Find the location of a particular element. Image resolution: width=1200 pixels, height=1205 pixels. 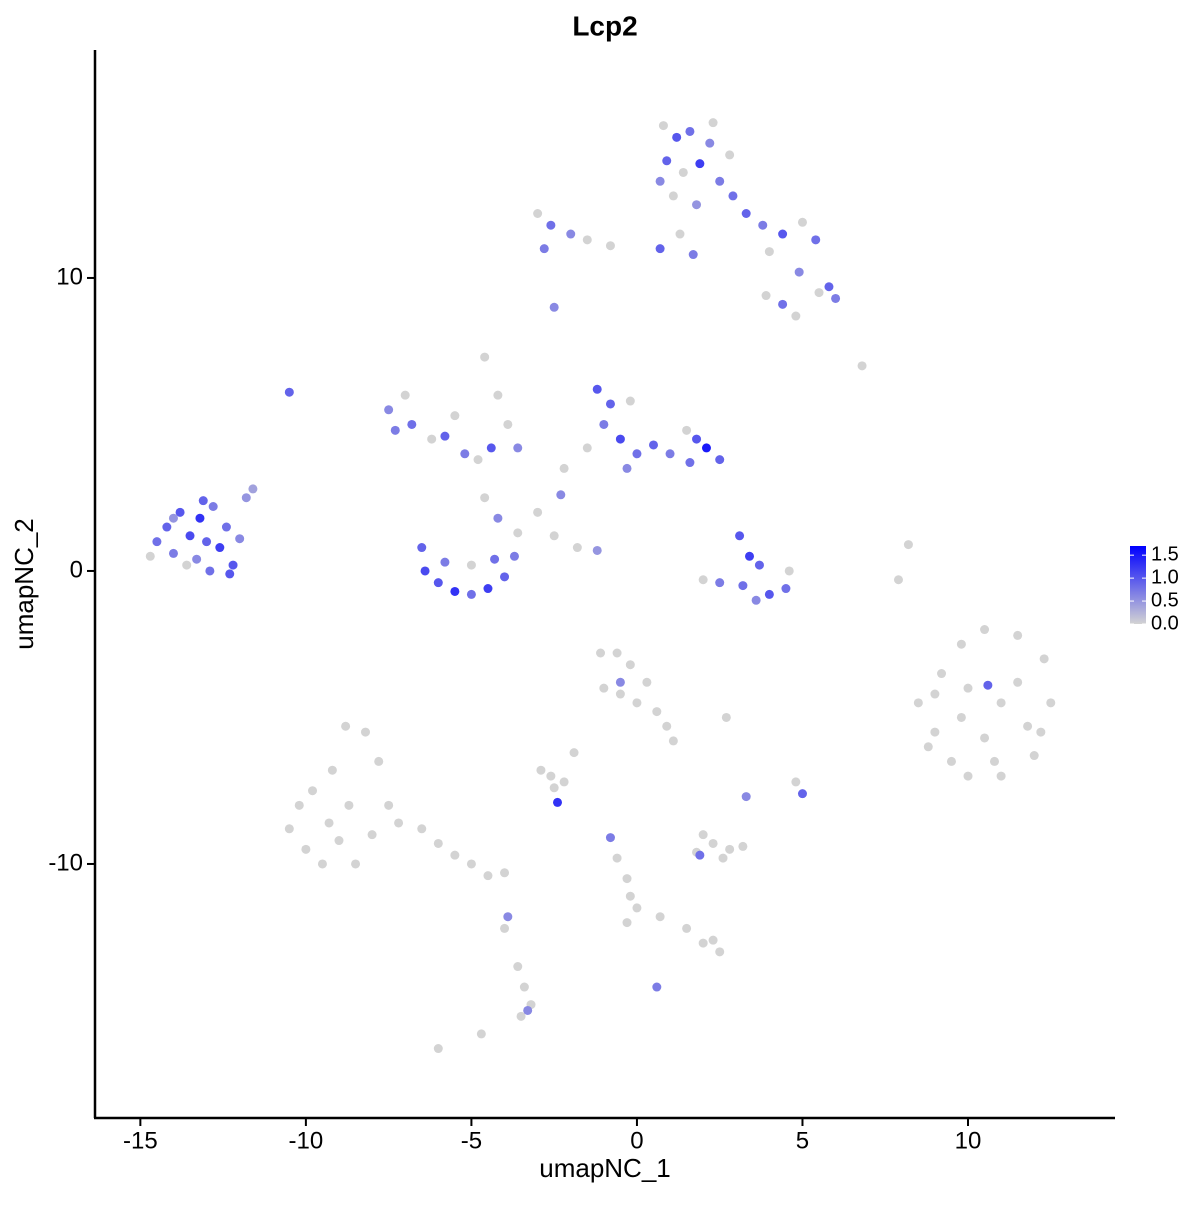

x-tick-label: 0 is located at coordinates (636, 1140).